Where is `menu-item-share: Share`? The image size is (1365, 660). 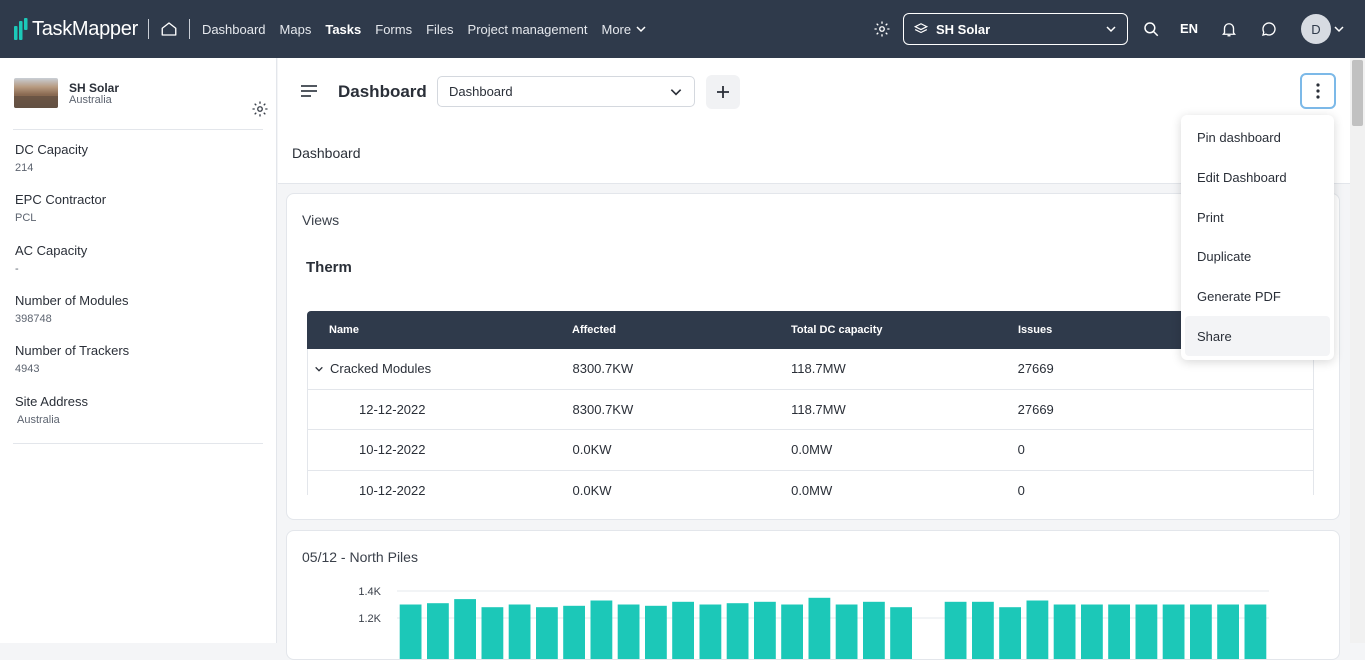 menu-item-share: Share is located at coordinates (1257, 336).